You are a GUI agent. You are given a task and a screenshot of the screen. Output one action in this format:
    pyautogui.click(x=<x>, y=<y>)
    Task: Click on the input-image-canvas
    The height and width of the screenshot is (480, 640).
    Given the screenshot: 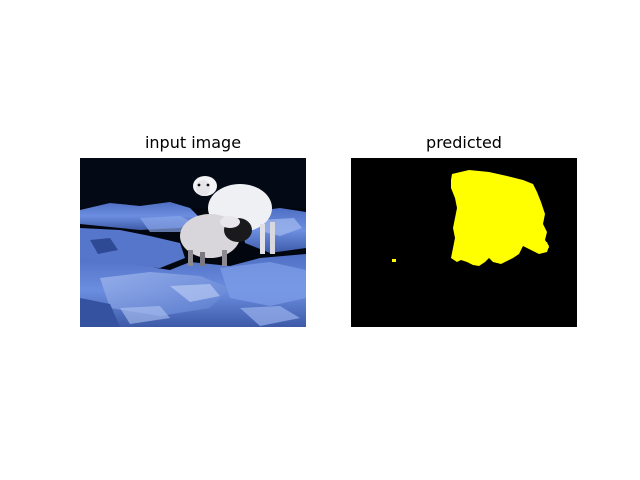 What is the action you would take?
    pyautogui.click(x=193, y=242)
    